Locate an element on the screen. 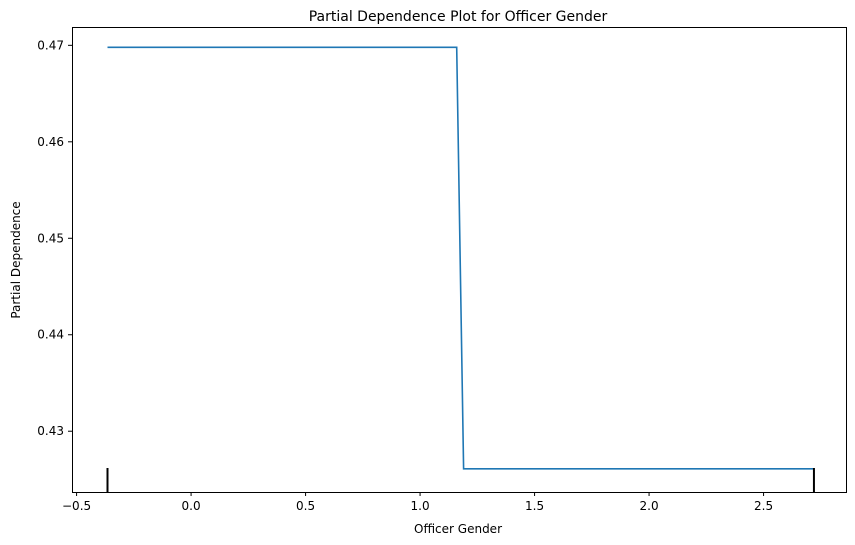  x-tick-label: 2.0 is located at coordinates (649, 506).